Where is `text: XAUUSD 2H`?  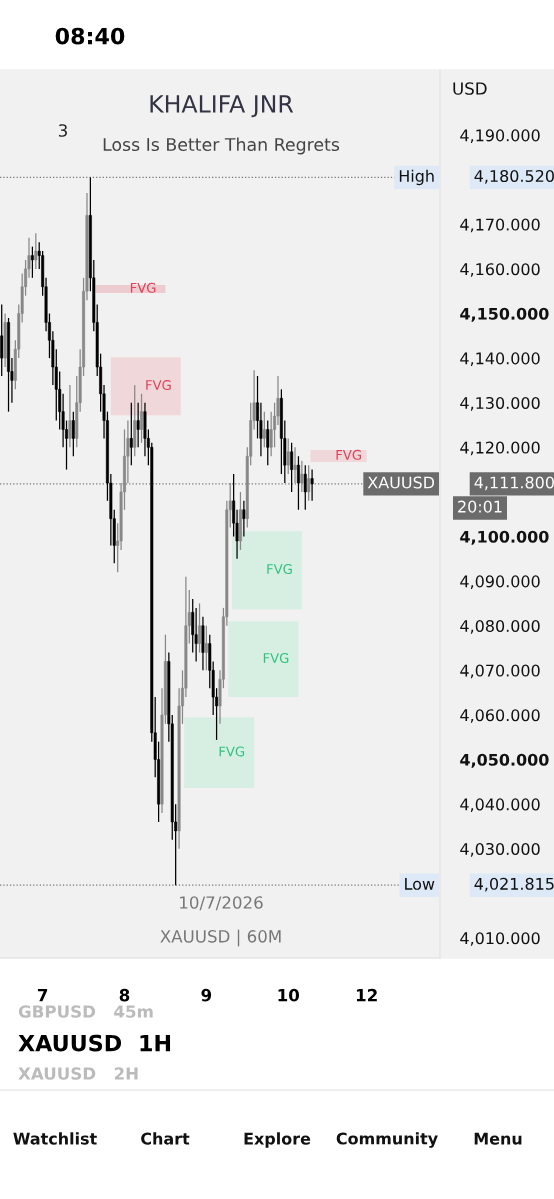 text: XAUUSD 2H is located at coordinates (78, 1073).